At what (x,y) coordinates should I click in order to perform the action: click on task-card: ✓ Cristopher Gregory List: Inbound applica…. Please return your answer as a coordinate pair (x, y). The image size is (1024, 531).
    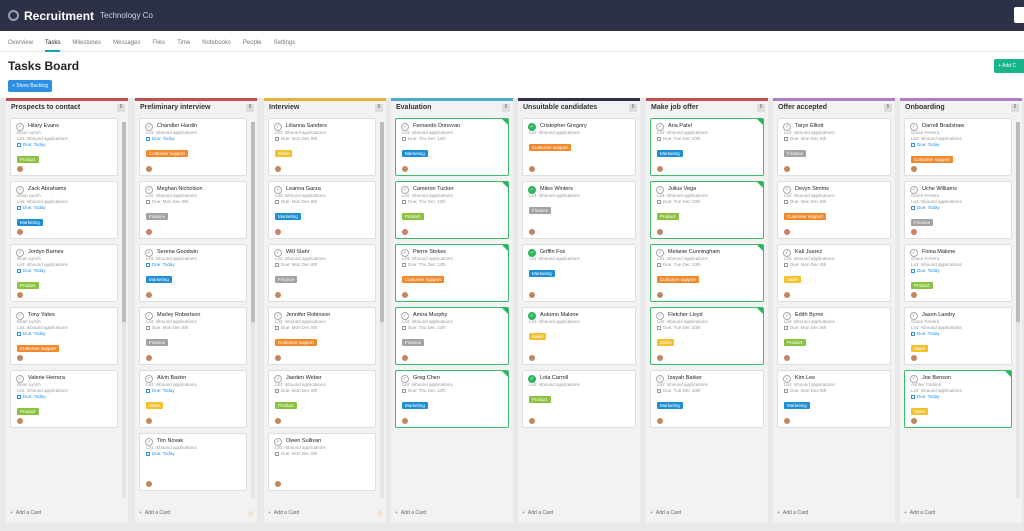
    Looking at the image, I should click on (579, 147).